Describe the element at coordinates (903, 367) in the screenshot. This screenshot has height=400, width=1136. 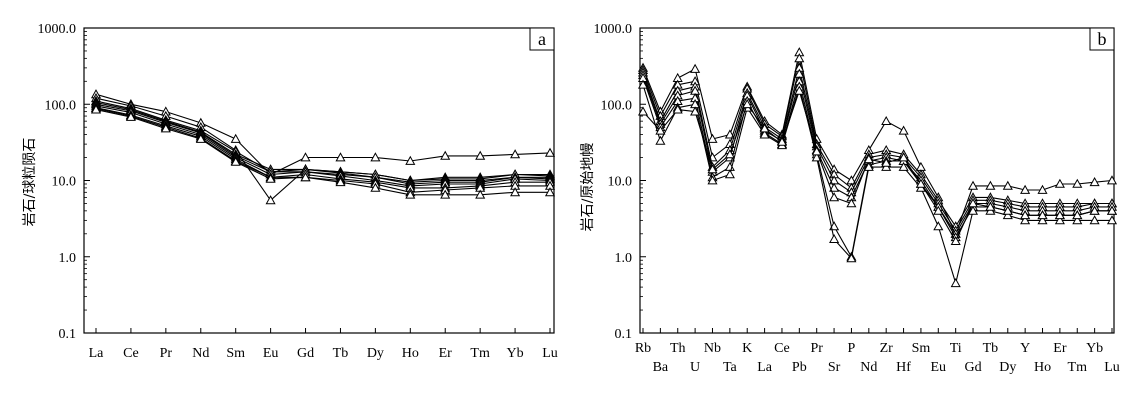
I see `panel-b-x-tick-label: Hf` at that location.